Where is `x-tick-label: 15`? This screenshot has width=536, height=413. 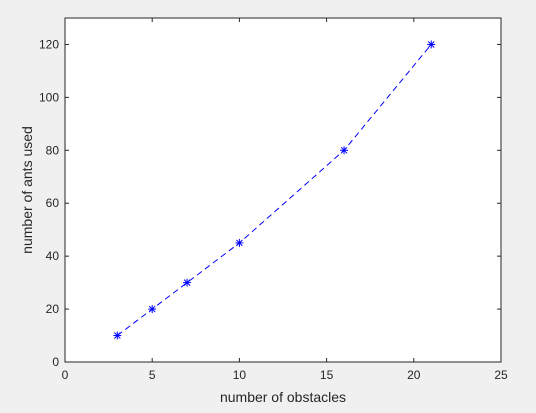 x-tick-label: 15 is located at coordinates (327, 375).